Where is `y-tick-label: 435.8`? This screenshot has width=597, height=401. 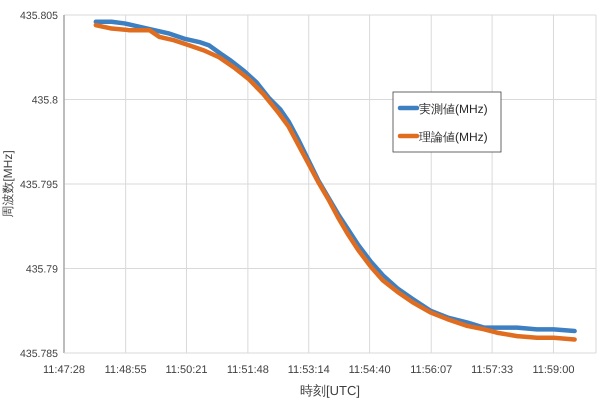
y-tick-label: 435.8 is located at coordinates (45, 100).